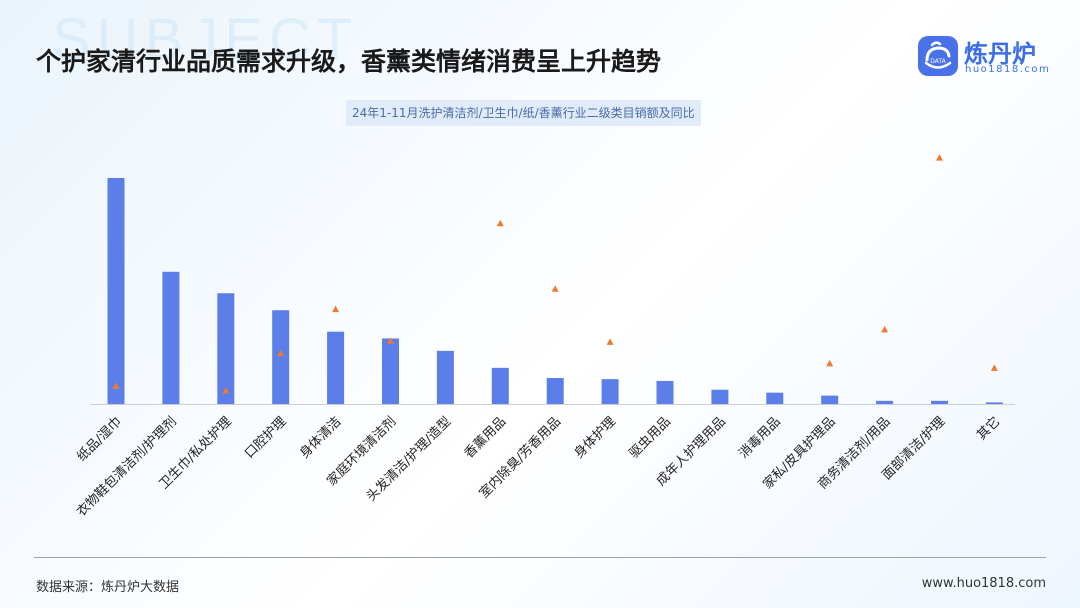 The width and height of the screenshot is (1080, 608). I want to click on category-label-7: 香薰用品, so click(485, 437).